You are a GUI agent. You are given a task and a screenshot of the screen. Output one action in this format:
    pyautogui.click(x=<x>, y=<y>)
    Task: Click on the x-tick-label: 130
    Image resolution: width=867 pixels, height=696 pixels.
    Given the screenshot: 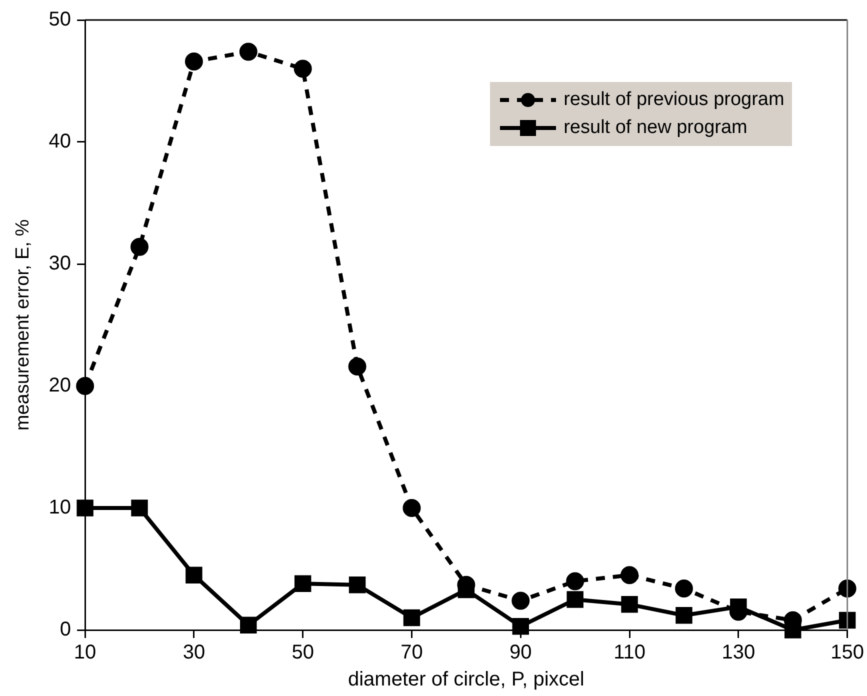 What is the action you would take?
    pyautogui.click(x=739, y=653)
    